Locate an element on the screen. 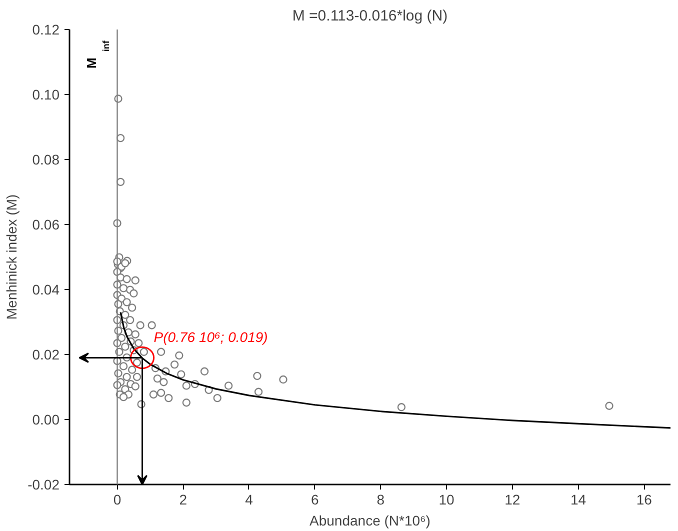 The width and height of the screenshot is (678, 531). x-tick-label: 2 is located at coordinates (183, 500).